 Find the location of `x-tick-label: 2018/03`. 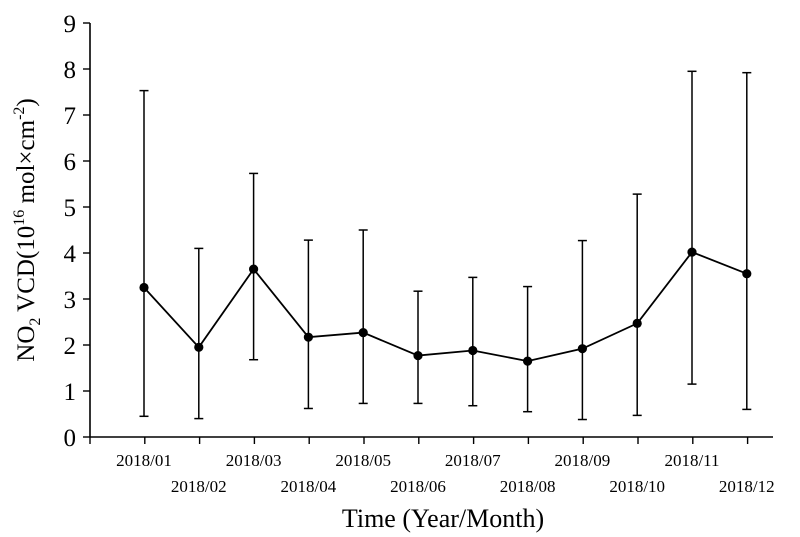

x-tick-label: 2018/03 is located at coordinates (254, 460).